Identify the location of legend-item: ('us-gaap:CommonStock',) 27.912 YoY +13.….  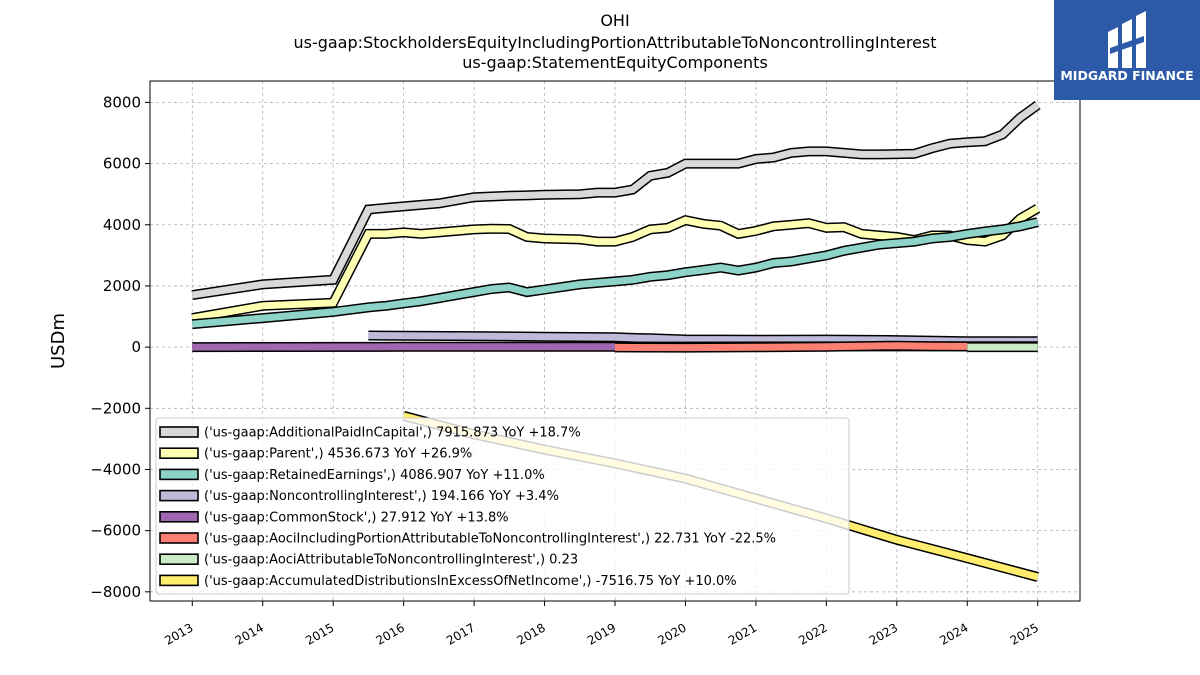
(334, 517).